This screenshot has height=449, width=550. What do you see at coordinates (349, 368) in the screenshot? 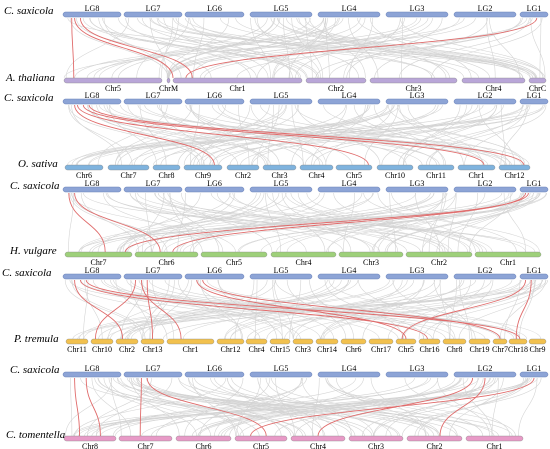
I see `cs-chromosome-label: LG4` at bounding box center [349, 368].